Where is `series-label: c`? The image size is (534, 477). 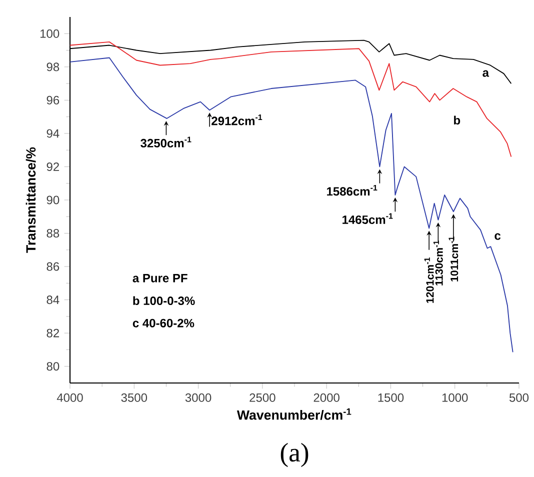 series-label: c is located at coordinates (497, 236).